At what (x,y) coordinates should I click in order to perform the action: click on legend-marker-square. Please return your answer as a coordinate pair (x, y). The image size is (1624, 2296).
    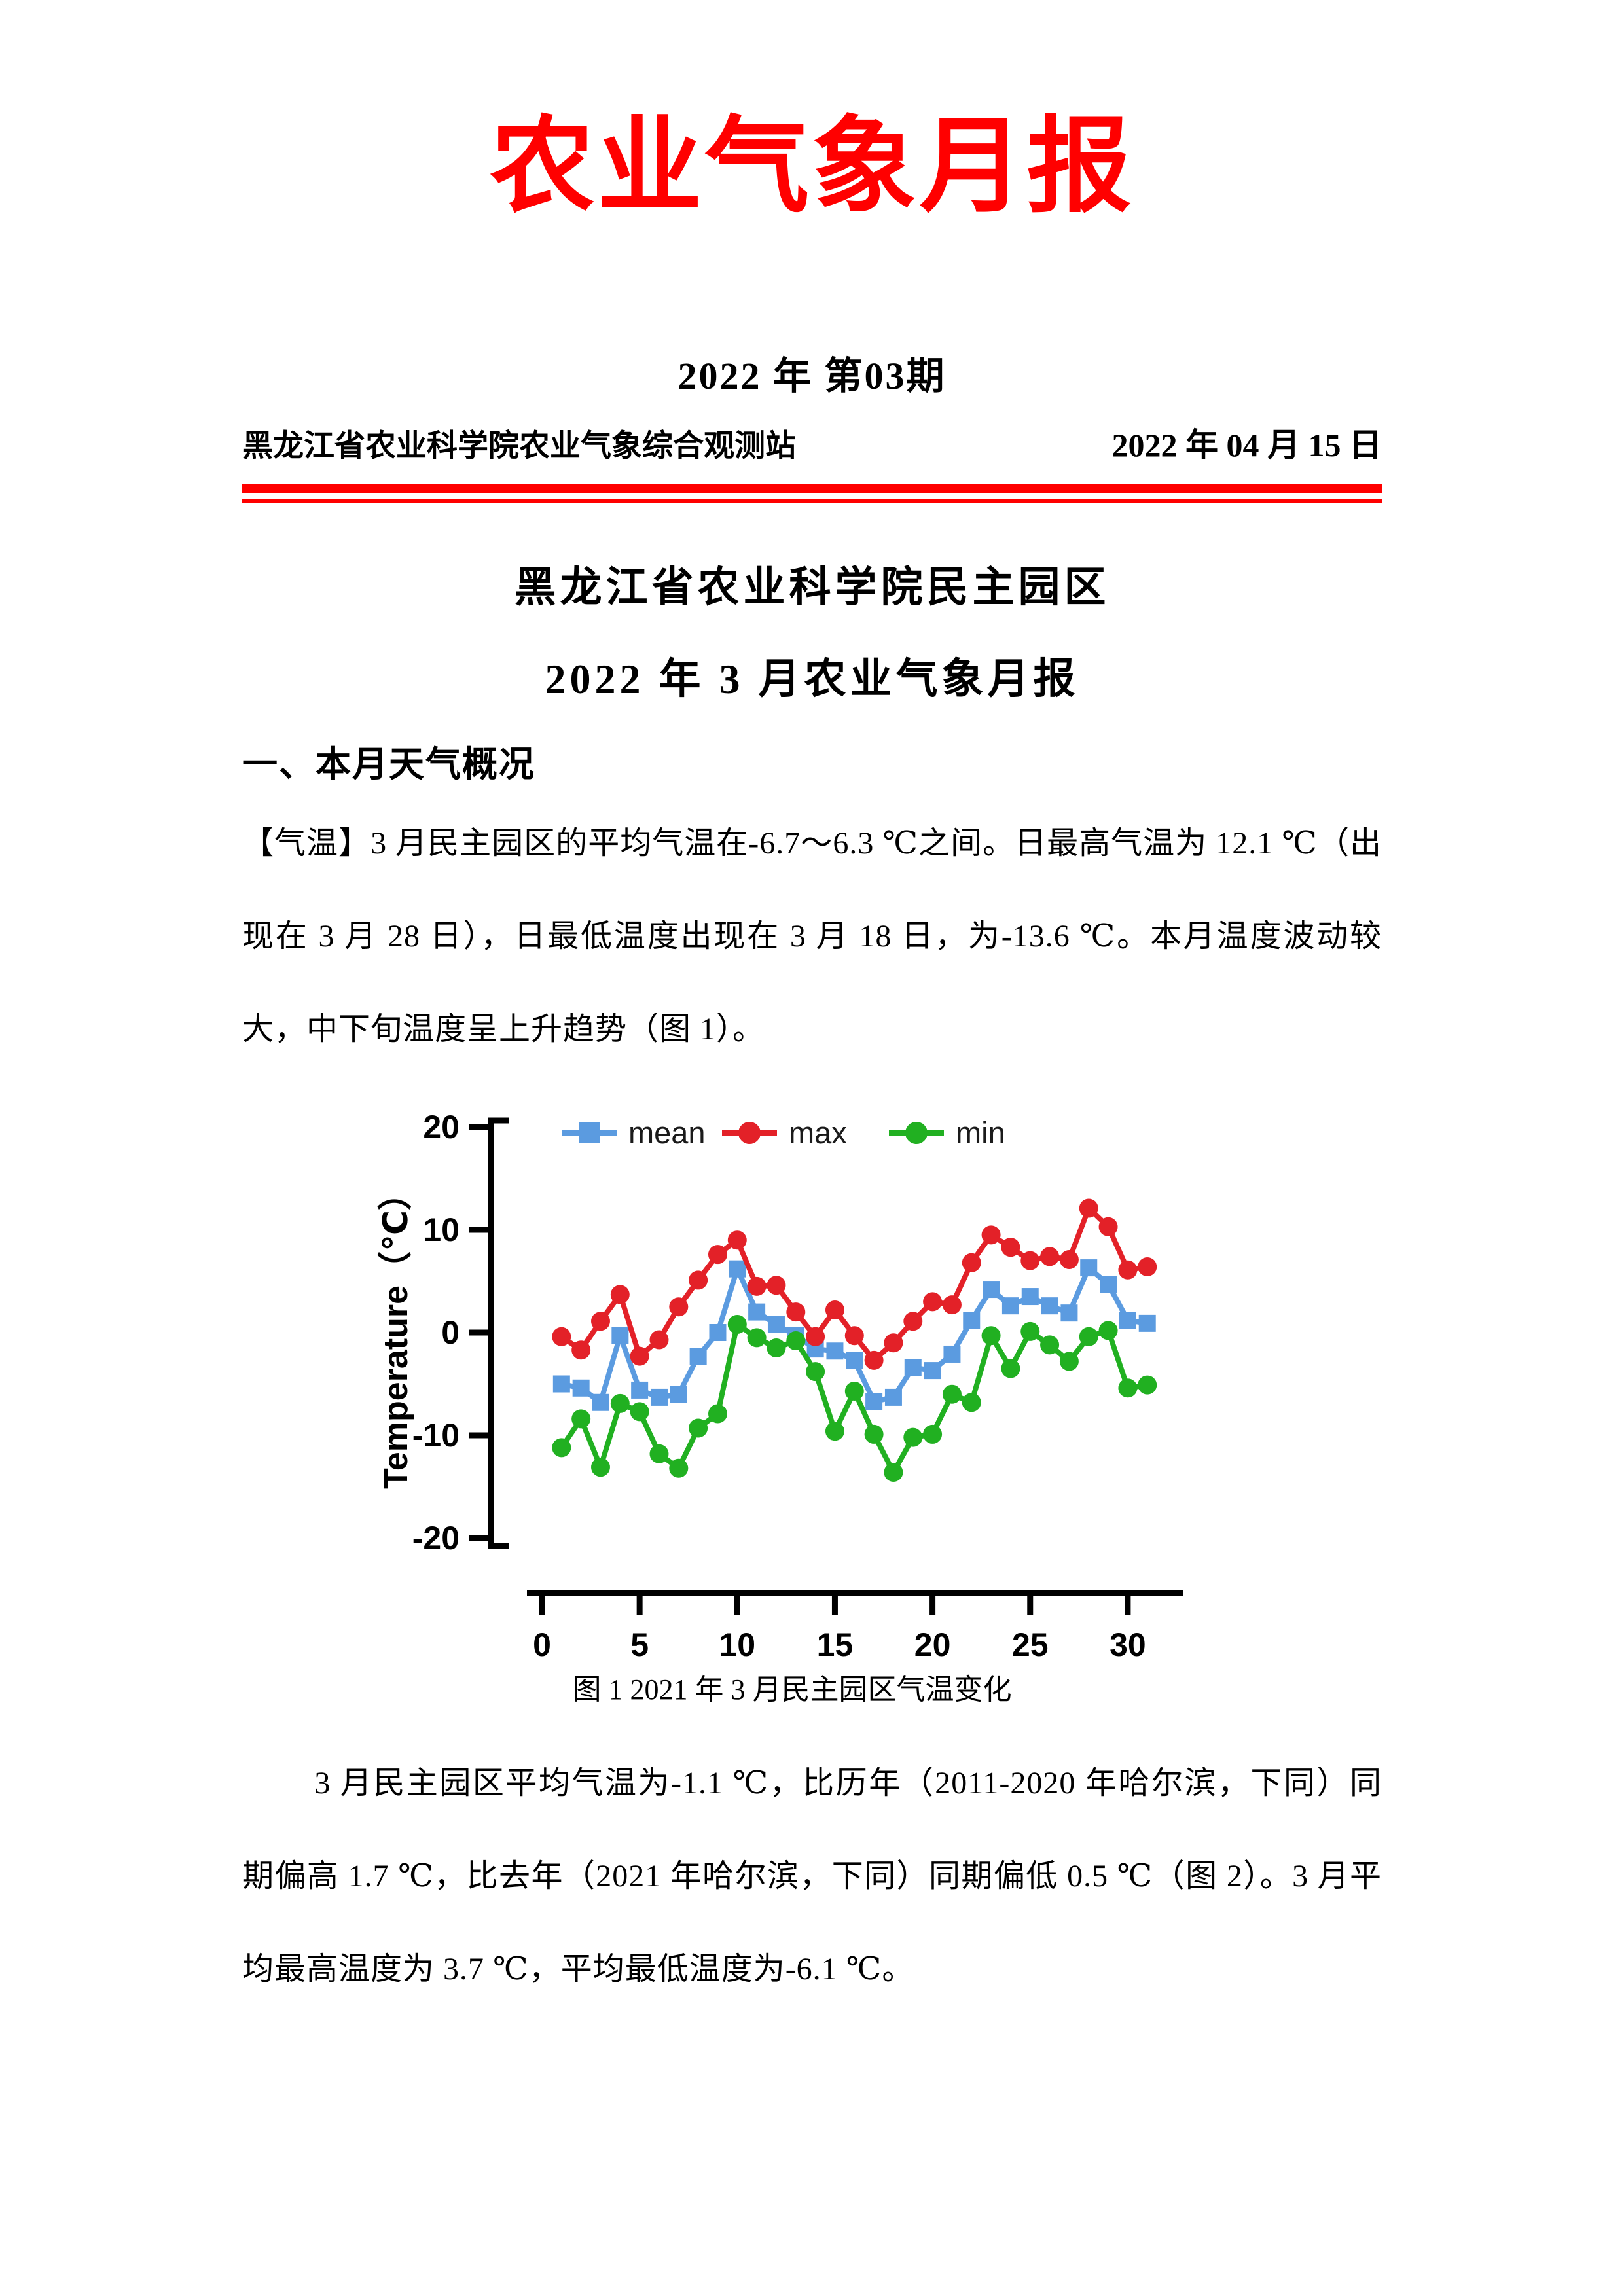
    Looking at the image, I should click on (589, 1132).